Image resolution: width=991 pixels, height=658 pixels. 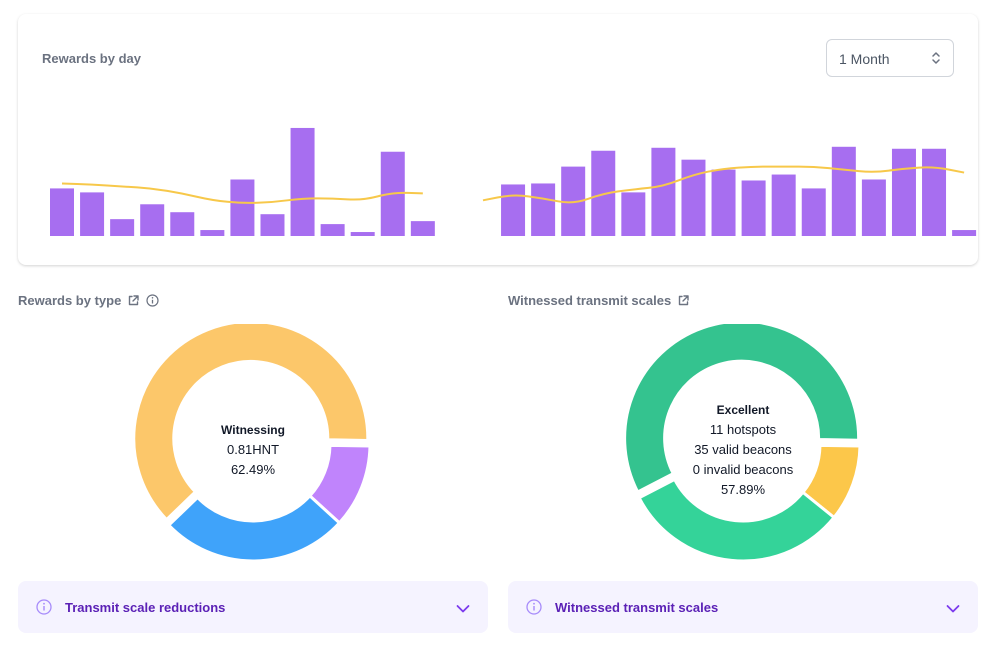 I want to click on donut-center-hotspots: 11 hotspots, so click(x=743, y=429).